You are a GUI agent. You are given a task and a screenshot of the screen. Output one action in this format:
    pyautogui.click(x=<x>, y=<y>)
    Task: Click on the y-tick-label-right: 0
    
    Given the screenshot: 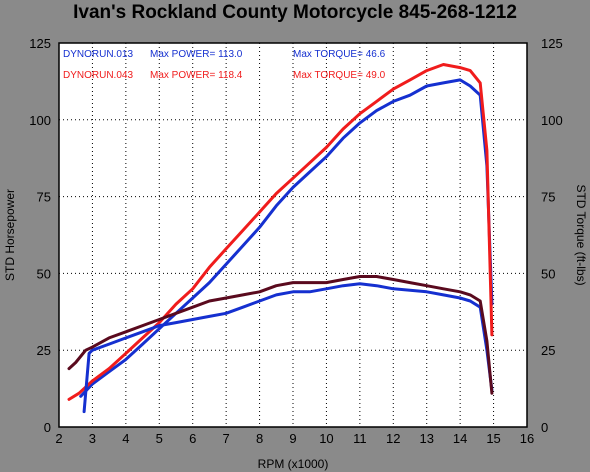 What is the action you would take?
    pyautogui.click(x=544, y=427)
    